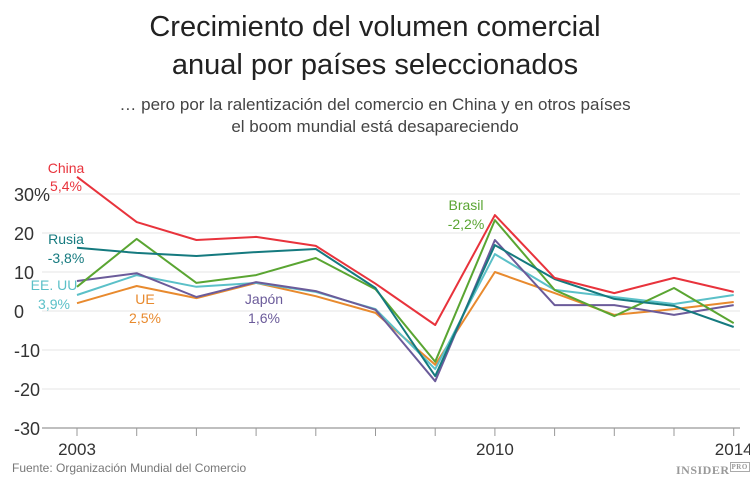 The height and width of the screenshot is (487, 750). What do you see at coordinates (264, 318) in the screenshot?
I see `series-annotation: 1,6%` at bounding box center [264, 318].